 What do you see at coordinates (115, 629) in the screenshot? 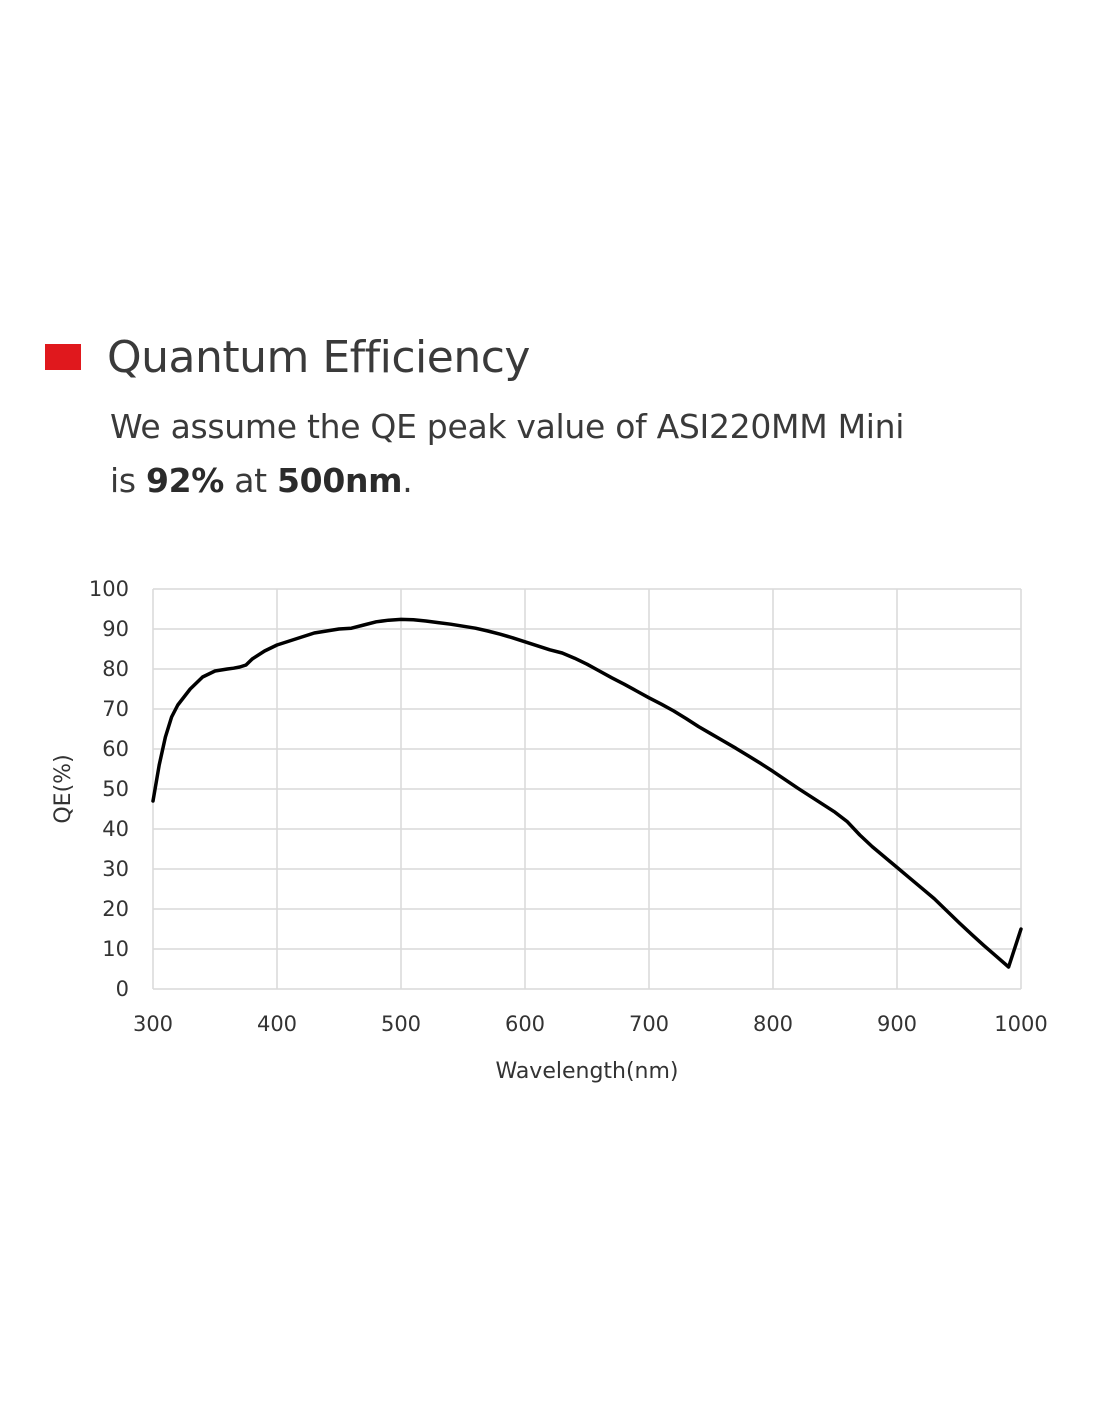
I see `y-tick-label: 90` at bounding box center [115, 629].